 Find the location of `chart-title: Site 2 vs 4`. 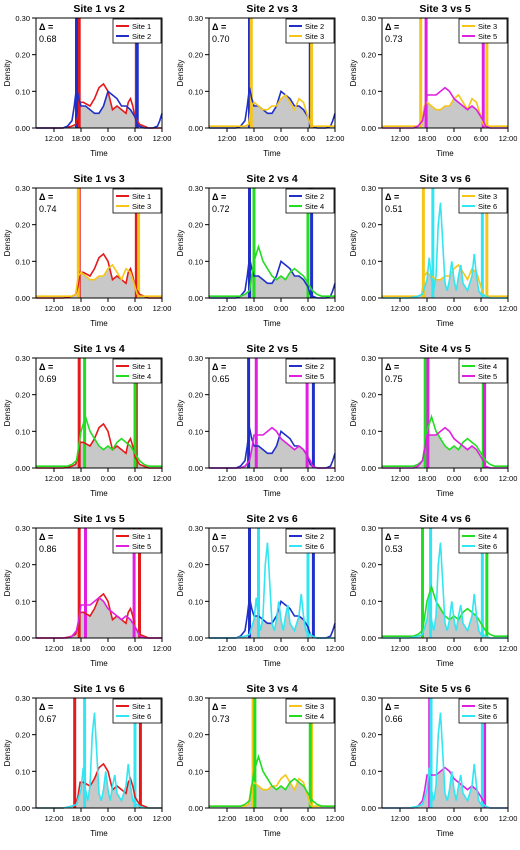

chart-title: Site 2 vs 4 is located at coordinates (272, 179).